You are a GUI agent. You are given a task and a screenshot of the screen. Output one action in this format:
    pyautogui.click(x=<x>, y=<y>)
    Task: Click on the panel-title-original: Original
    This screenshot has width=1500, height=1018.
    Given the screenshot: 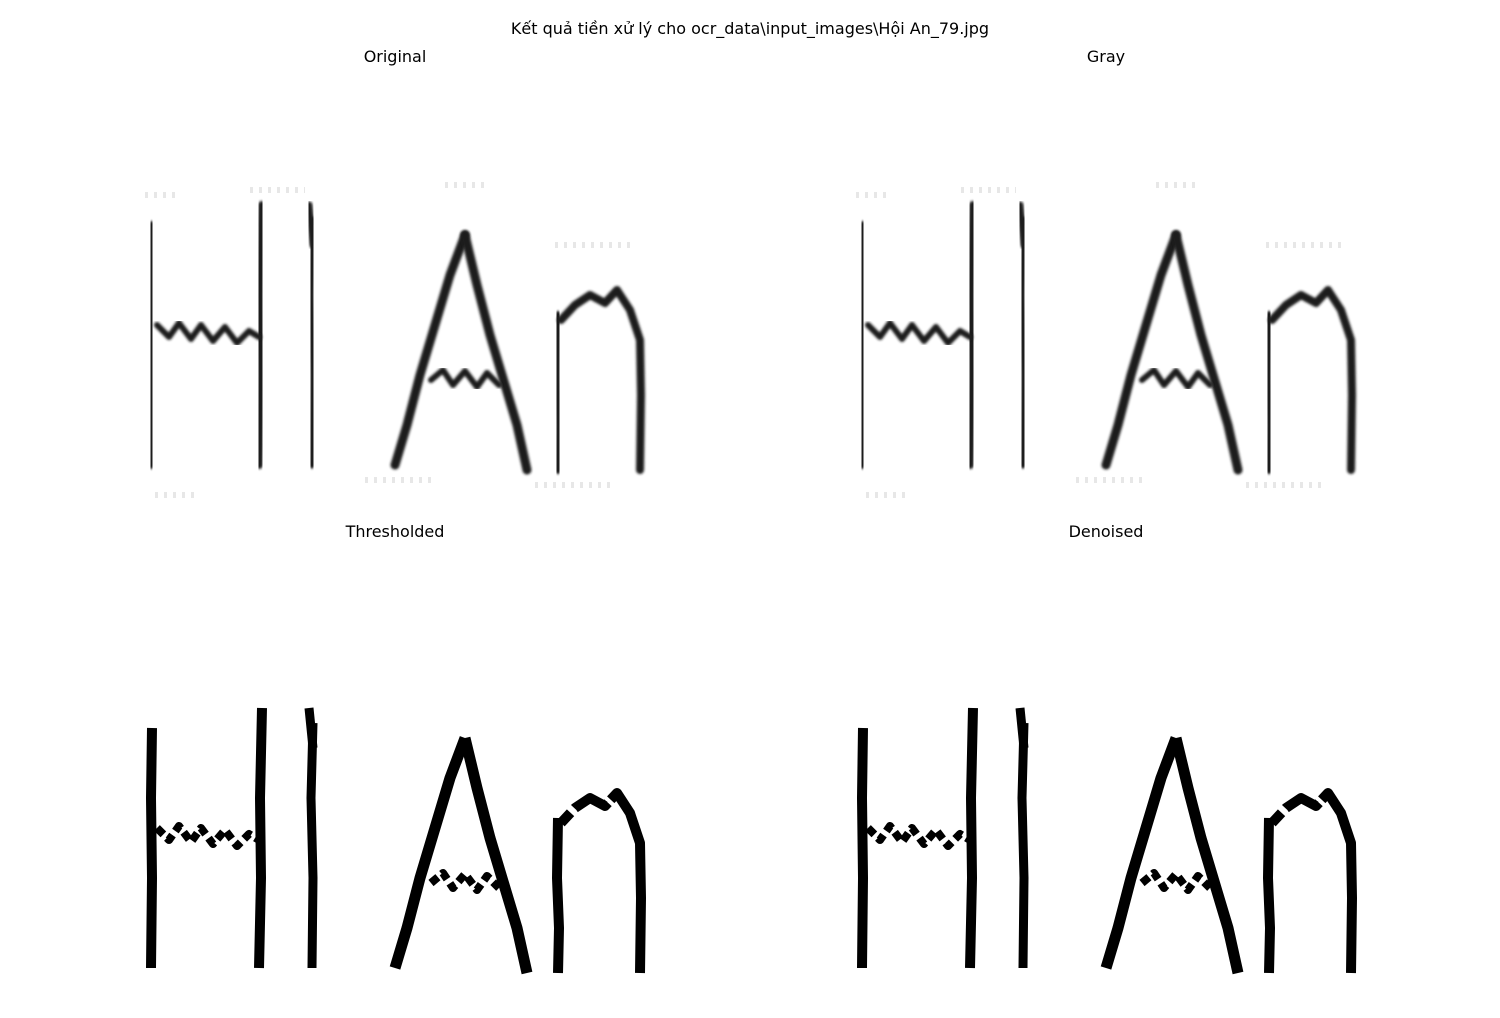 What is the action you would take?
    pyautogui.click(x=395, y=57)
    